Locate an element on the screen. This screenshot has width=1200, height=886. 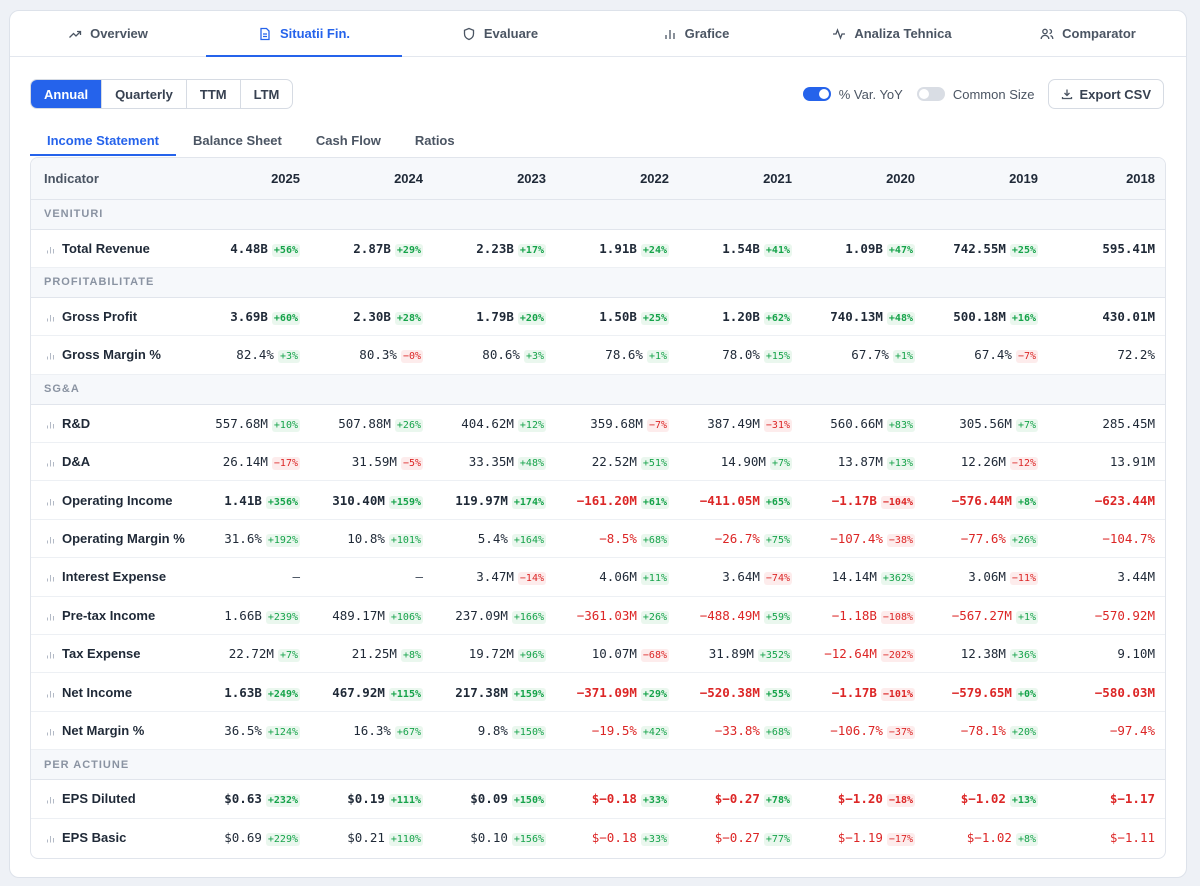
indicator-cell: Net Income is located at coordinates (110, 692).